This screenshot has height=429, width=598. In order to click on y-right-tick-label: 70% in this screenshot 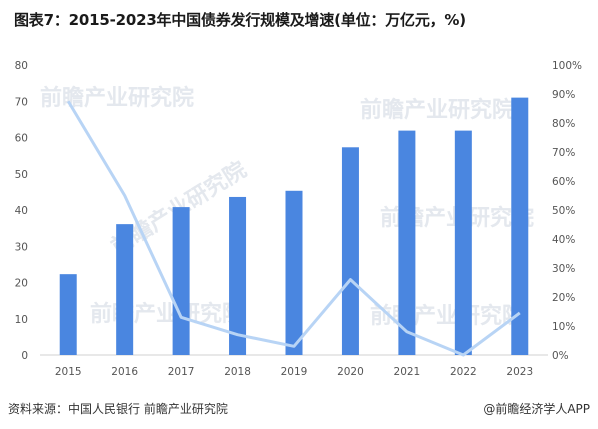, I will do `click(563, 153)`.